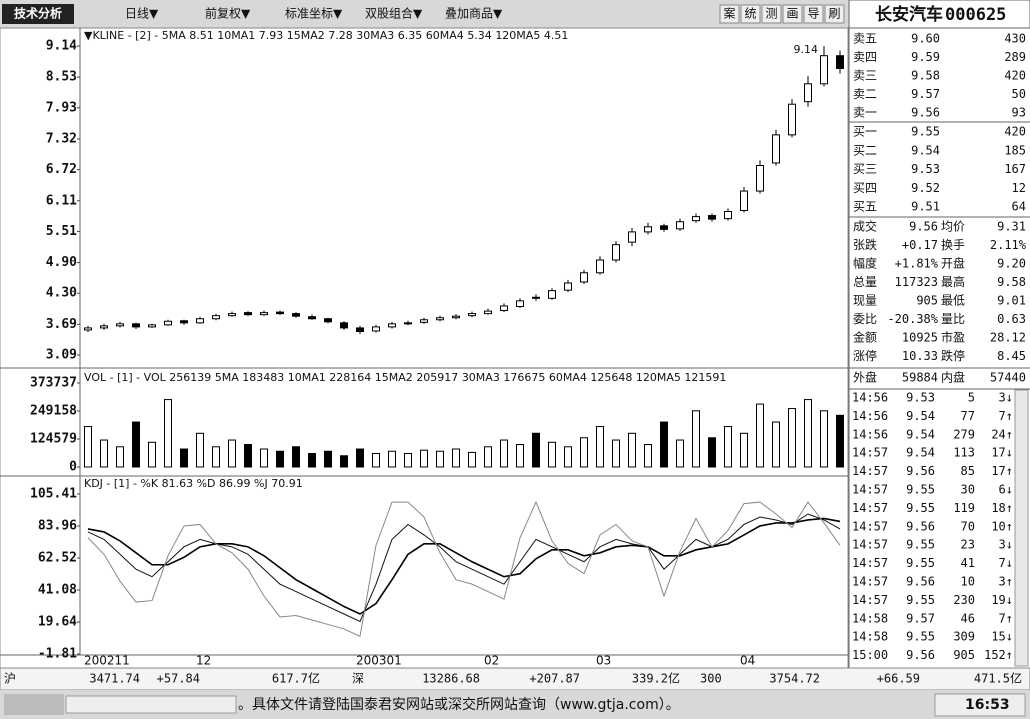  What do you see at coordinates (61, 138) in the screenshot?
I see `y-tick-label: 7.32` at bounding box center [61, 138].